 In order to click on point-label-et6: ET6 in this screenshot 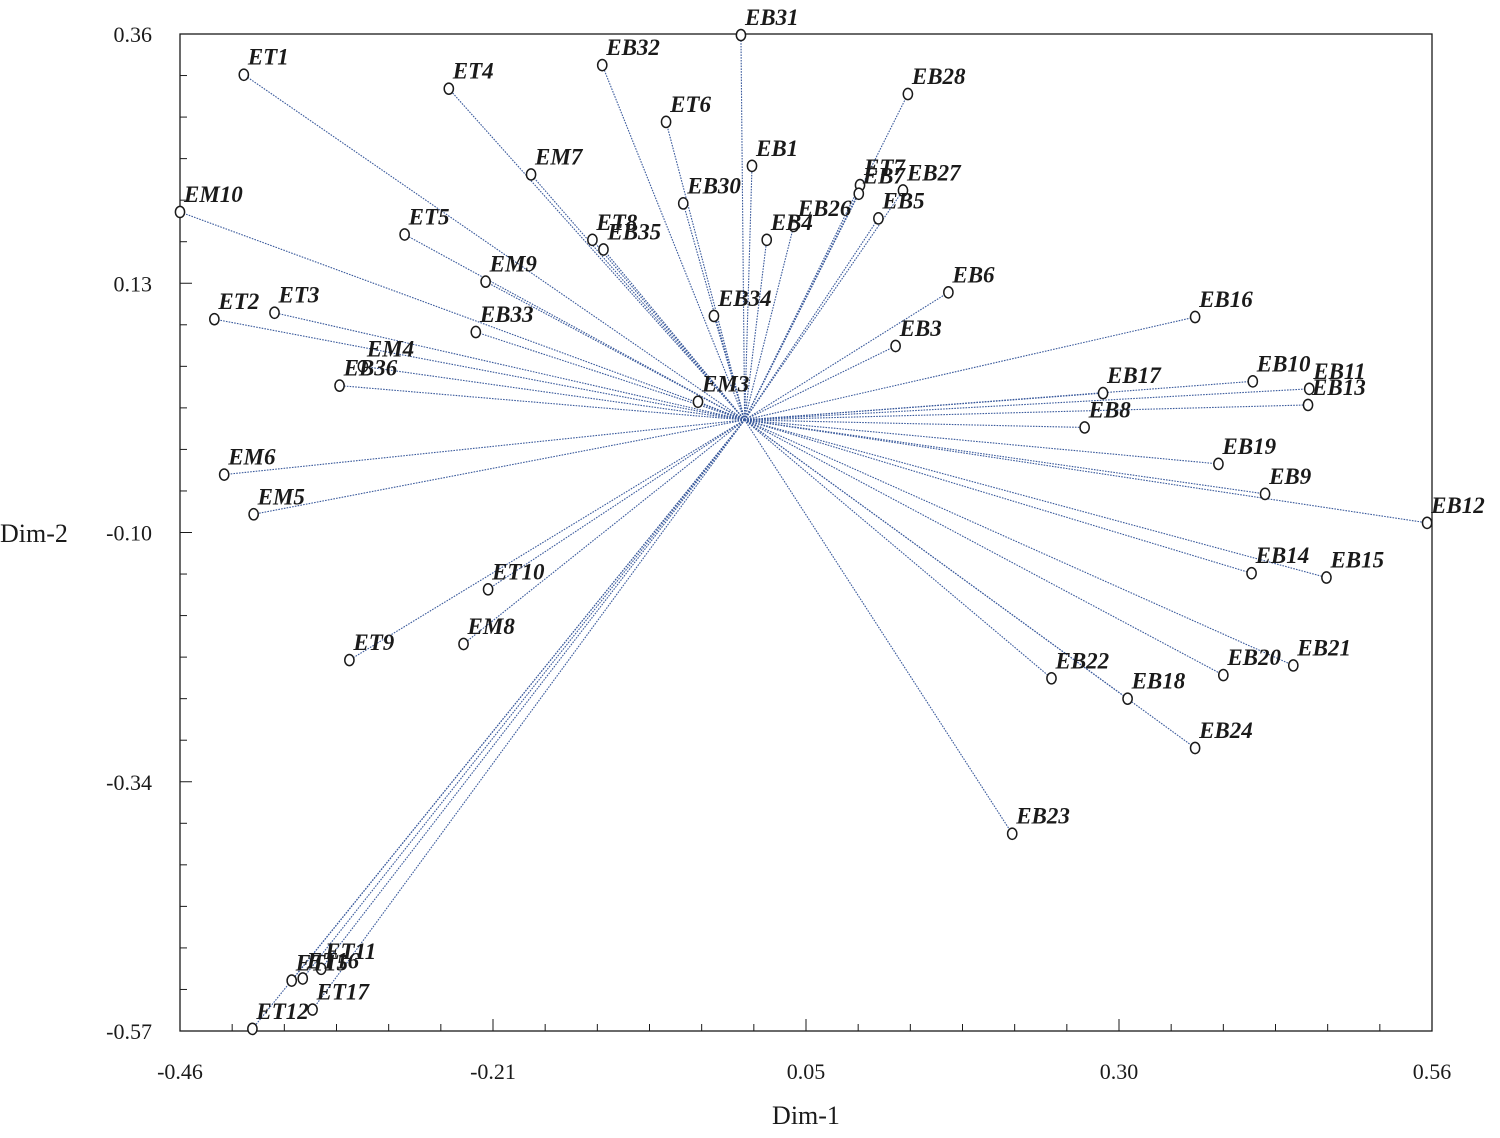, I will do `click(690, 104)`.